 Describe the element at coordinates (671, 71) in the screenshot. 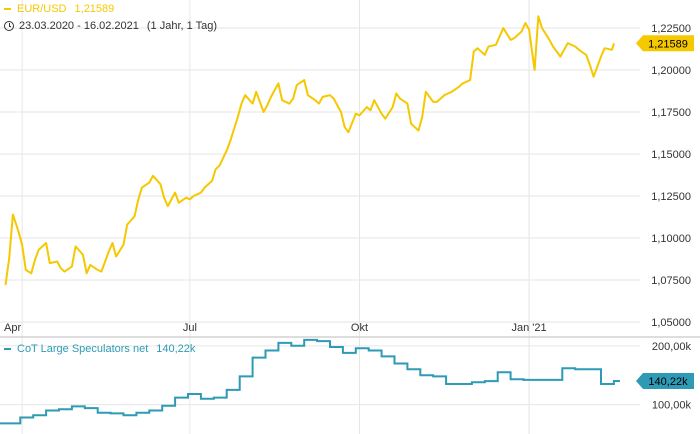

I see `price-y-tick-label: 1,20000` at that location.